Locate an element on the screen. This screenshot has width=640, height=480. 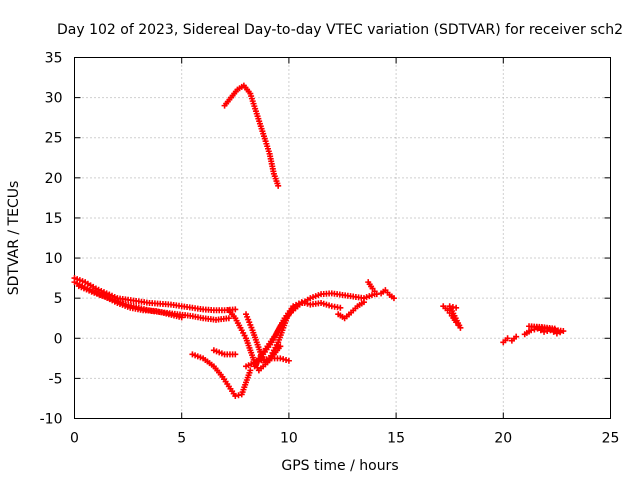
series-track-a is located at coordinates (251, 135).